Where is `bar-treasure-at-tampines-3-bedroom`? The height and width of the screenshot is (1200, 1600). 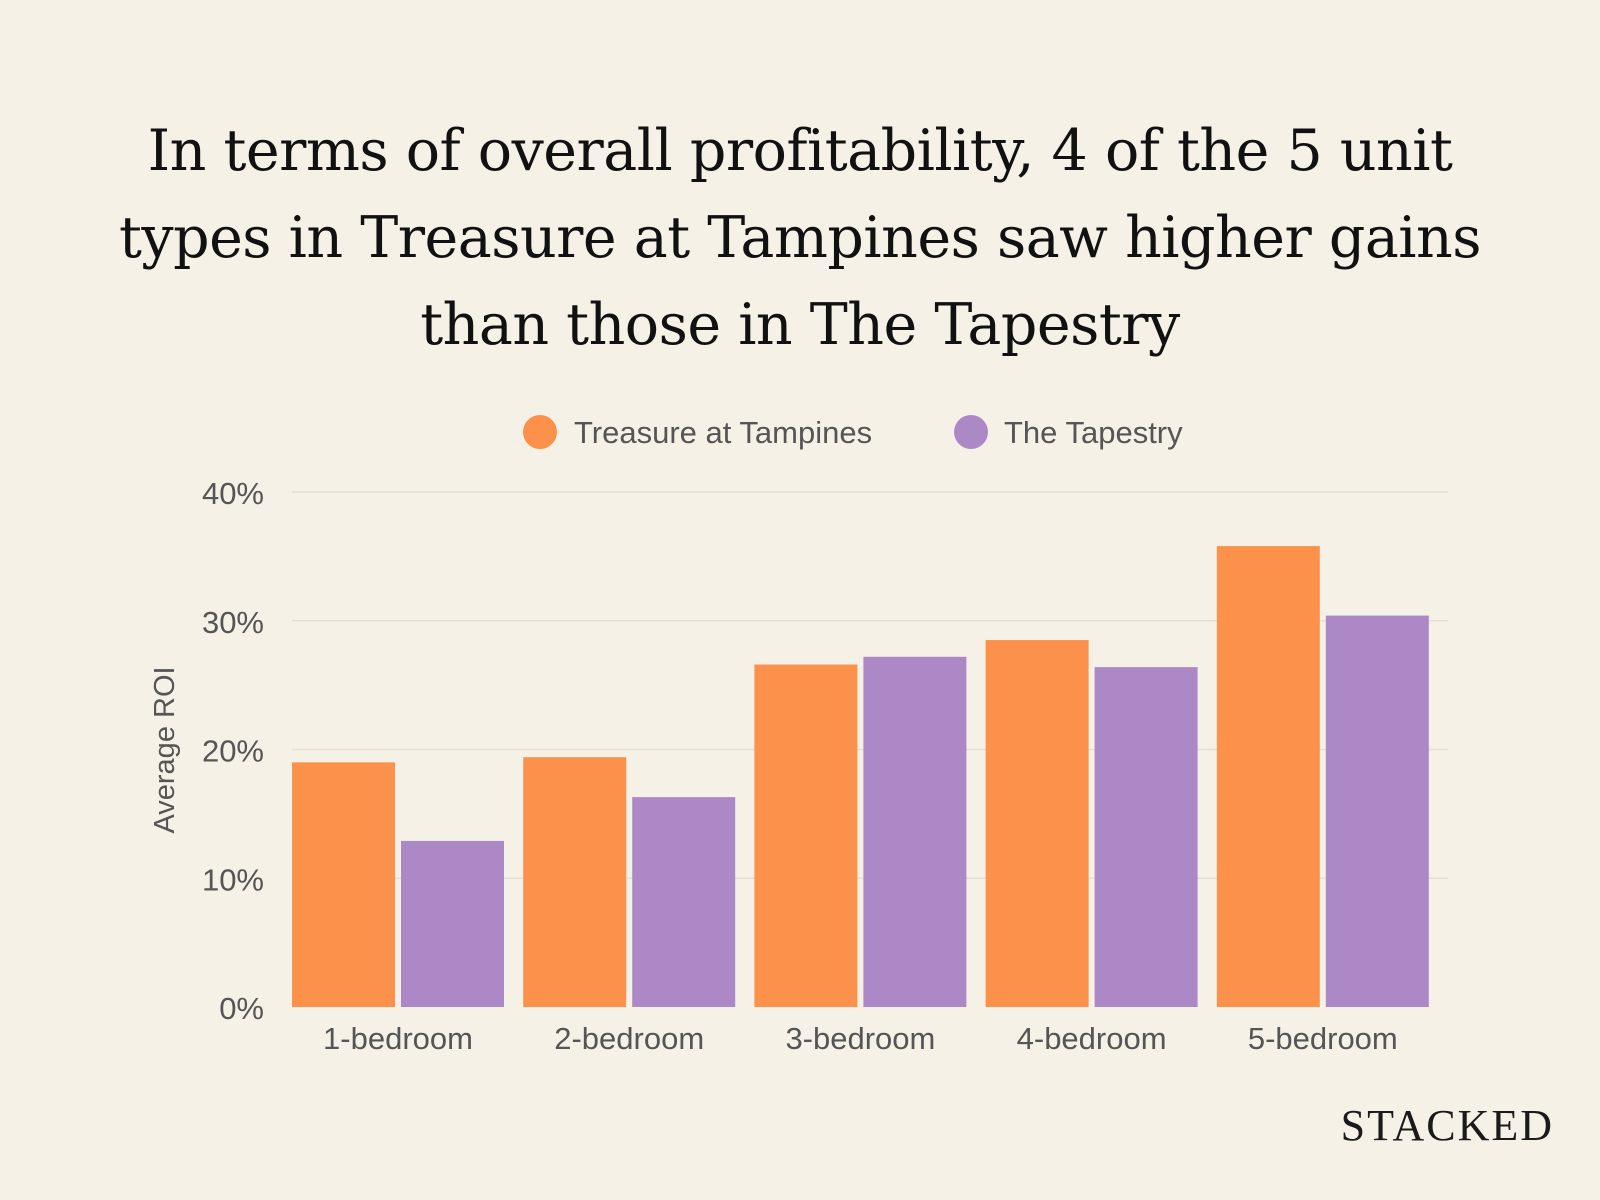
bar-treasure-at-tampines-3-bedroom is located at coordinates (806, 835).